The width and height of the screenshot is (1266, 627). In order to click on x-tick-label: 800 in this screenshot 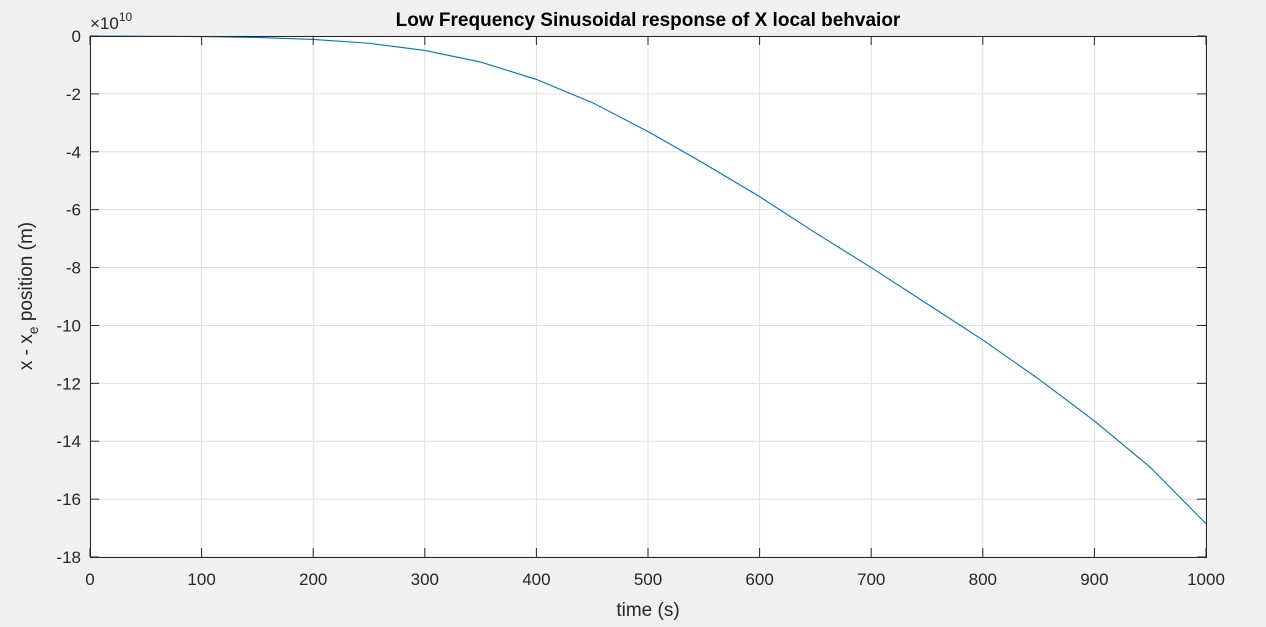, I will do `click(983, 579)`.